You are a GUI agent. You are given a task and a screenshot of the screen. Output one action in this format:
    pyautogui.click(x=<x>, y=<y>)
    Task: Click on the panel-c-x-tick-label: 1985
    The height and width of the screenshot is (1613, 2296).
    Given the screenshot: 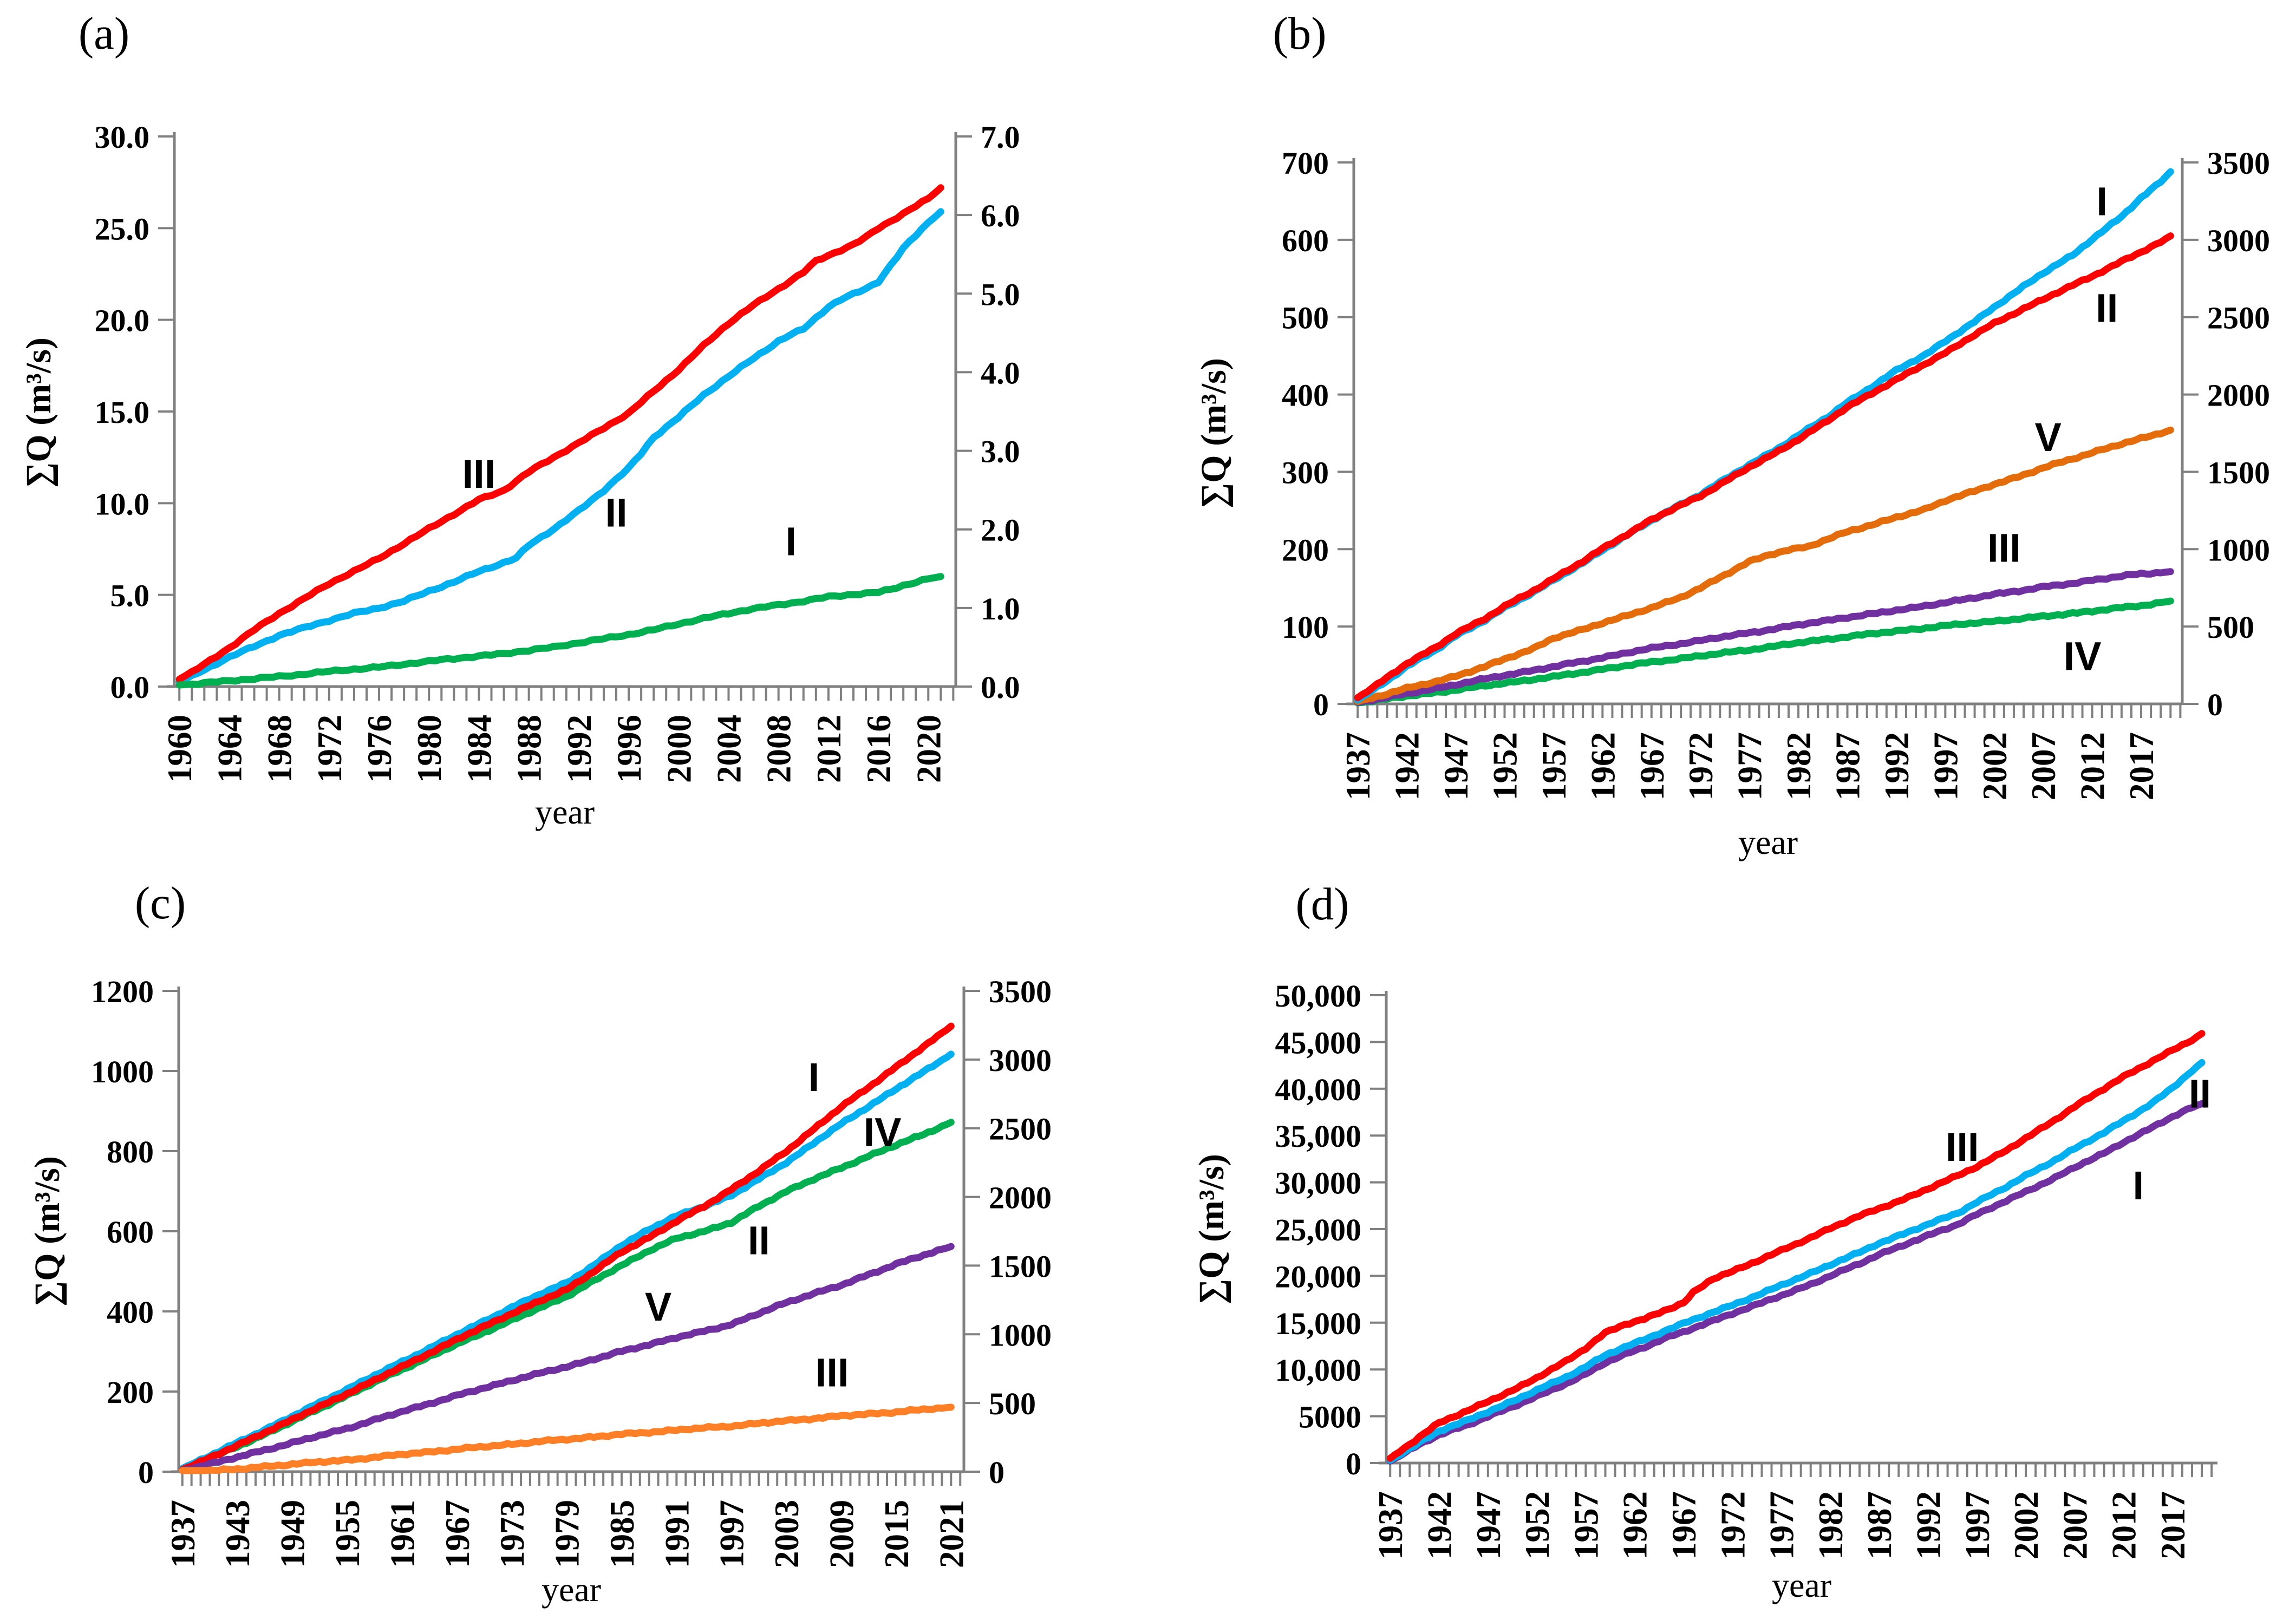 What is the action you would take?
    pyautogui.click(x=622, y=1534)
    